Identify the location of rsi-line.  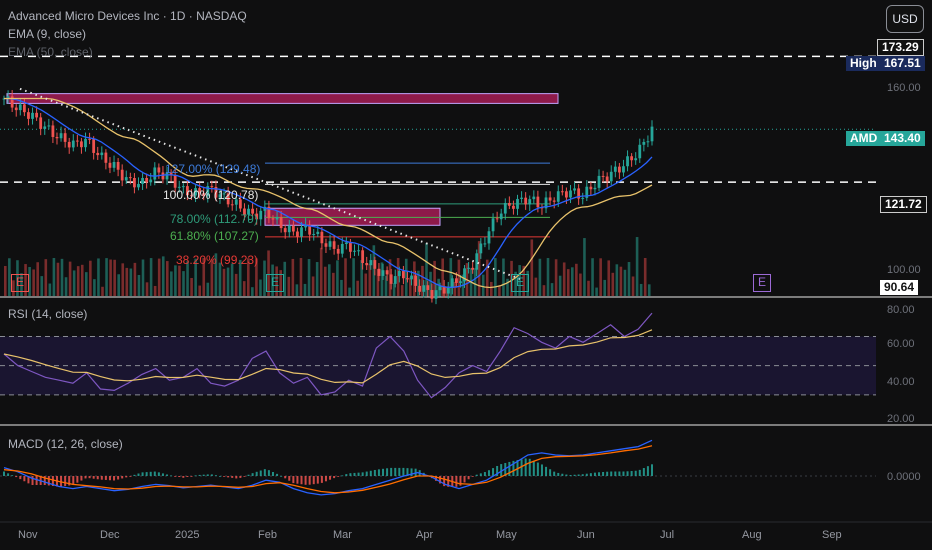
(328, 355).